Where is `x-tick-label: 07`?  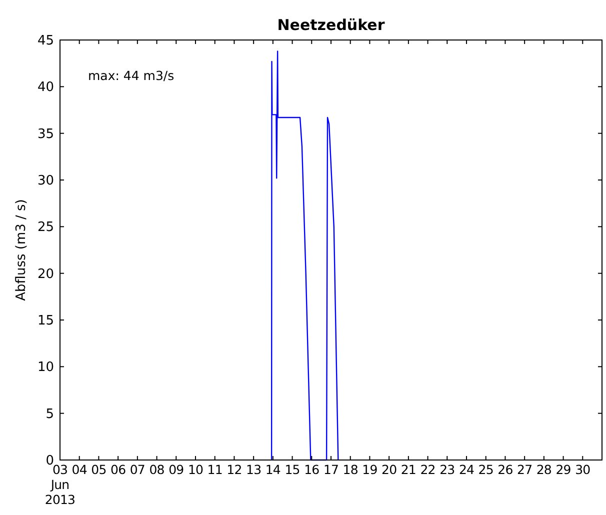 x-tick-label: 07 is located at coordinates (137, 469).